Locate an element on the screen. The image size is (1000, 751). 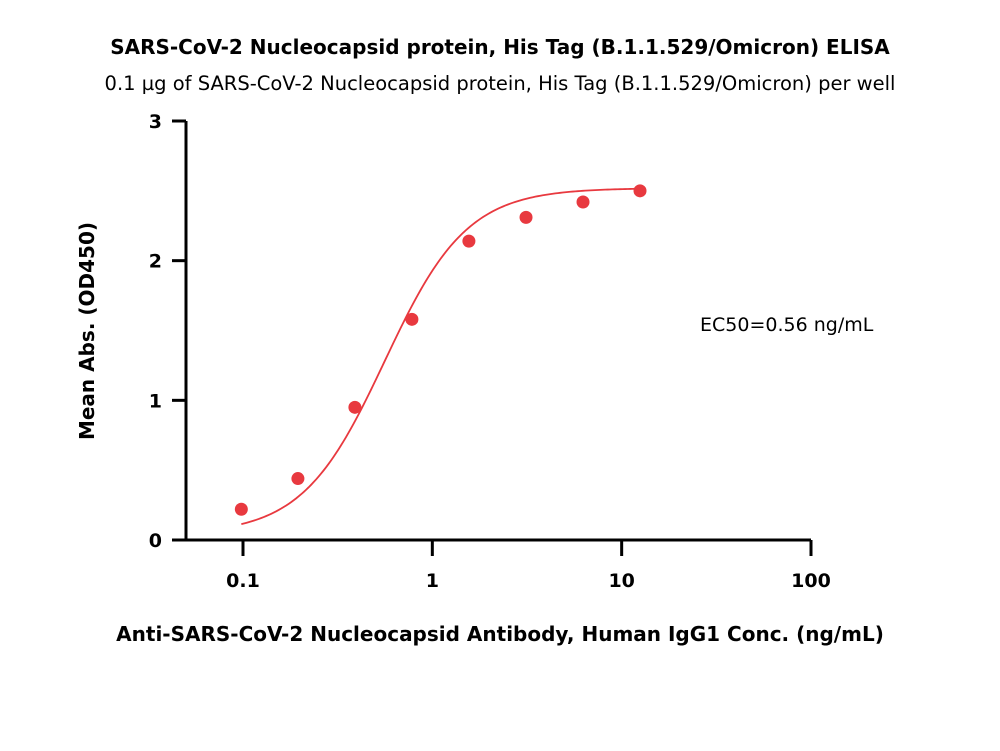
x-tick-label: 0.1 is located at coordinates (243, 581).